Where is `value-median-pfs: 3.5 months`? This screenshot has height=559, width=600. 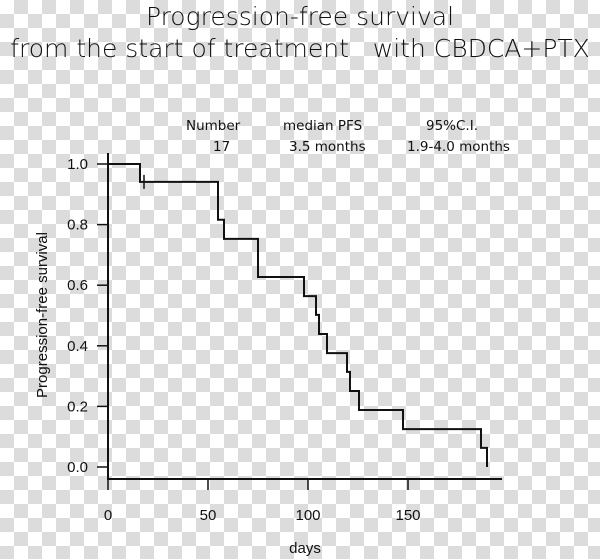 value-median-pfs: 3.5 months is located at coordinates (327, 147).